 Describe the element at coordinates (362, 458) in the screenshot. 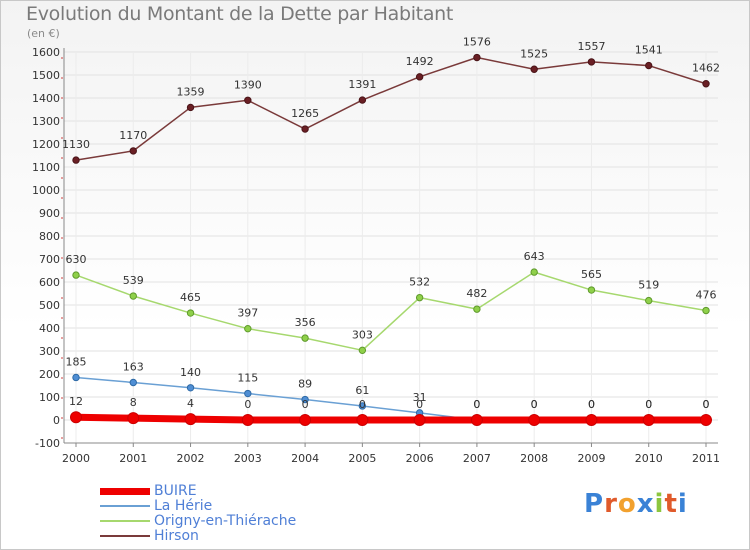

I see `x-tick-label: 2005` at that location.